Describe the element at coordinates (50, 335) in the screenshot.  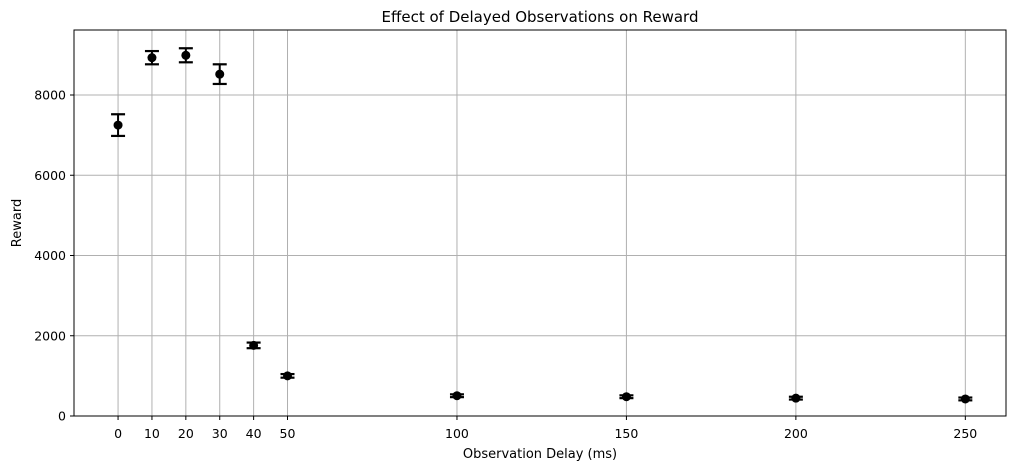
I see `y-tick-label: 2000` at that location.